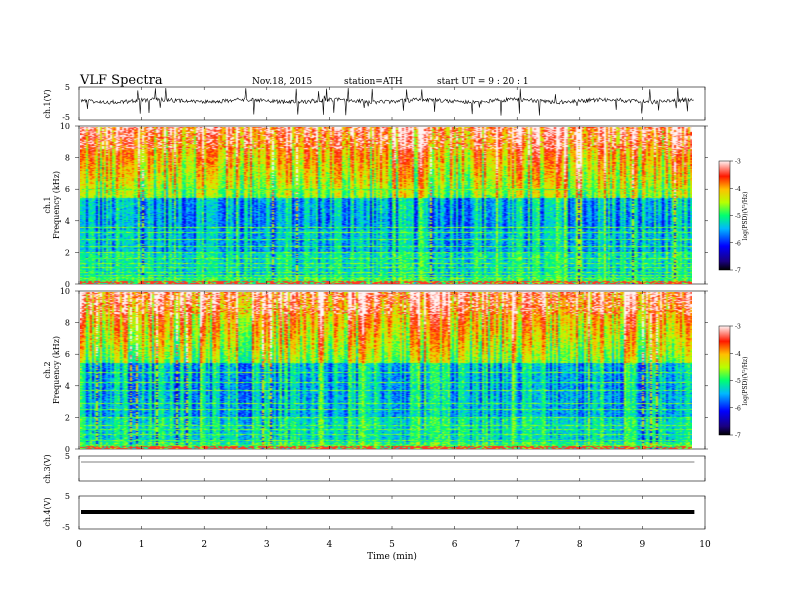 The width and height of the screenshot is (792, 612). I want to click on x-tick-label: 3, so click(267, 545).